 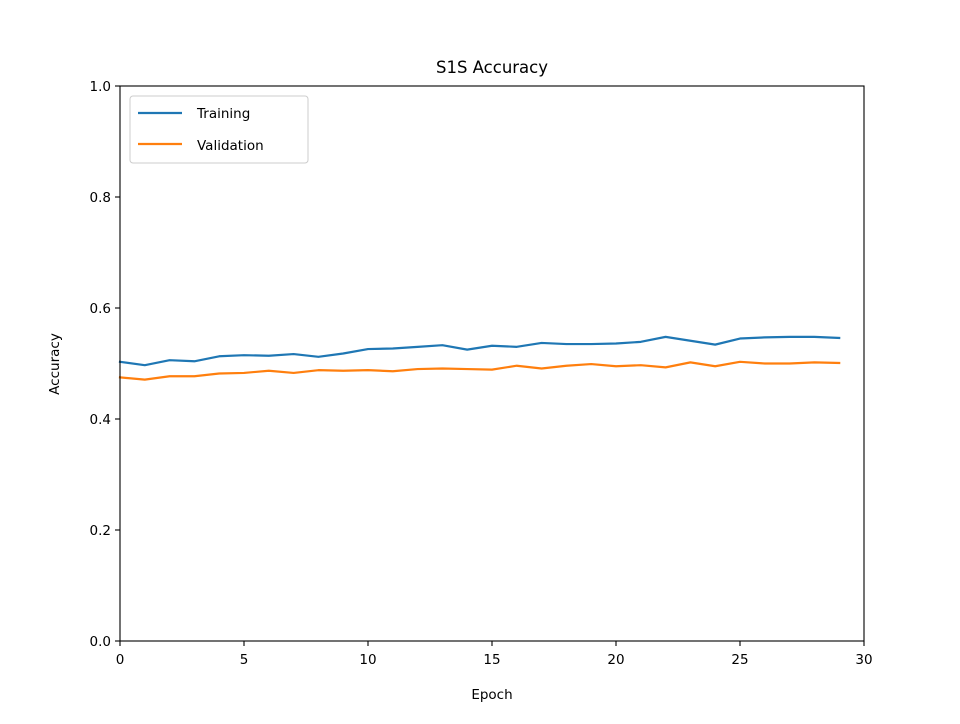 I want to click on series-line-validation, so click(x=479, y=370).